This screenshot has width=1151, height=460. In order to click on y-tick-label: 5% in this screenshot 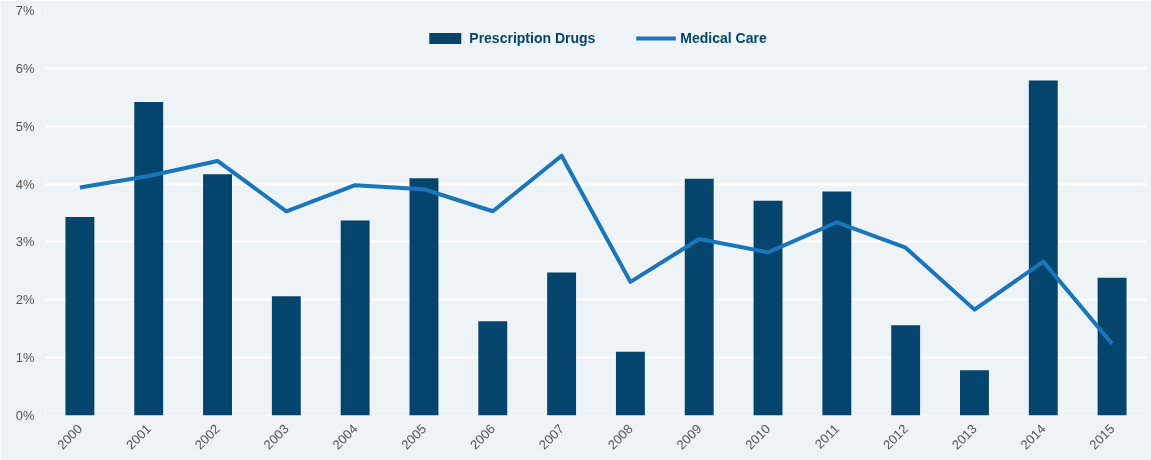, I will do `click(25, 126)`.